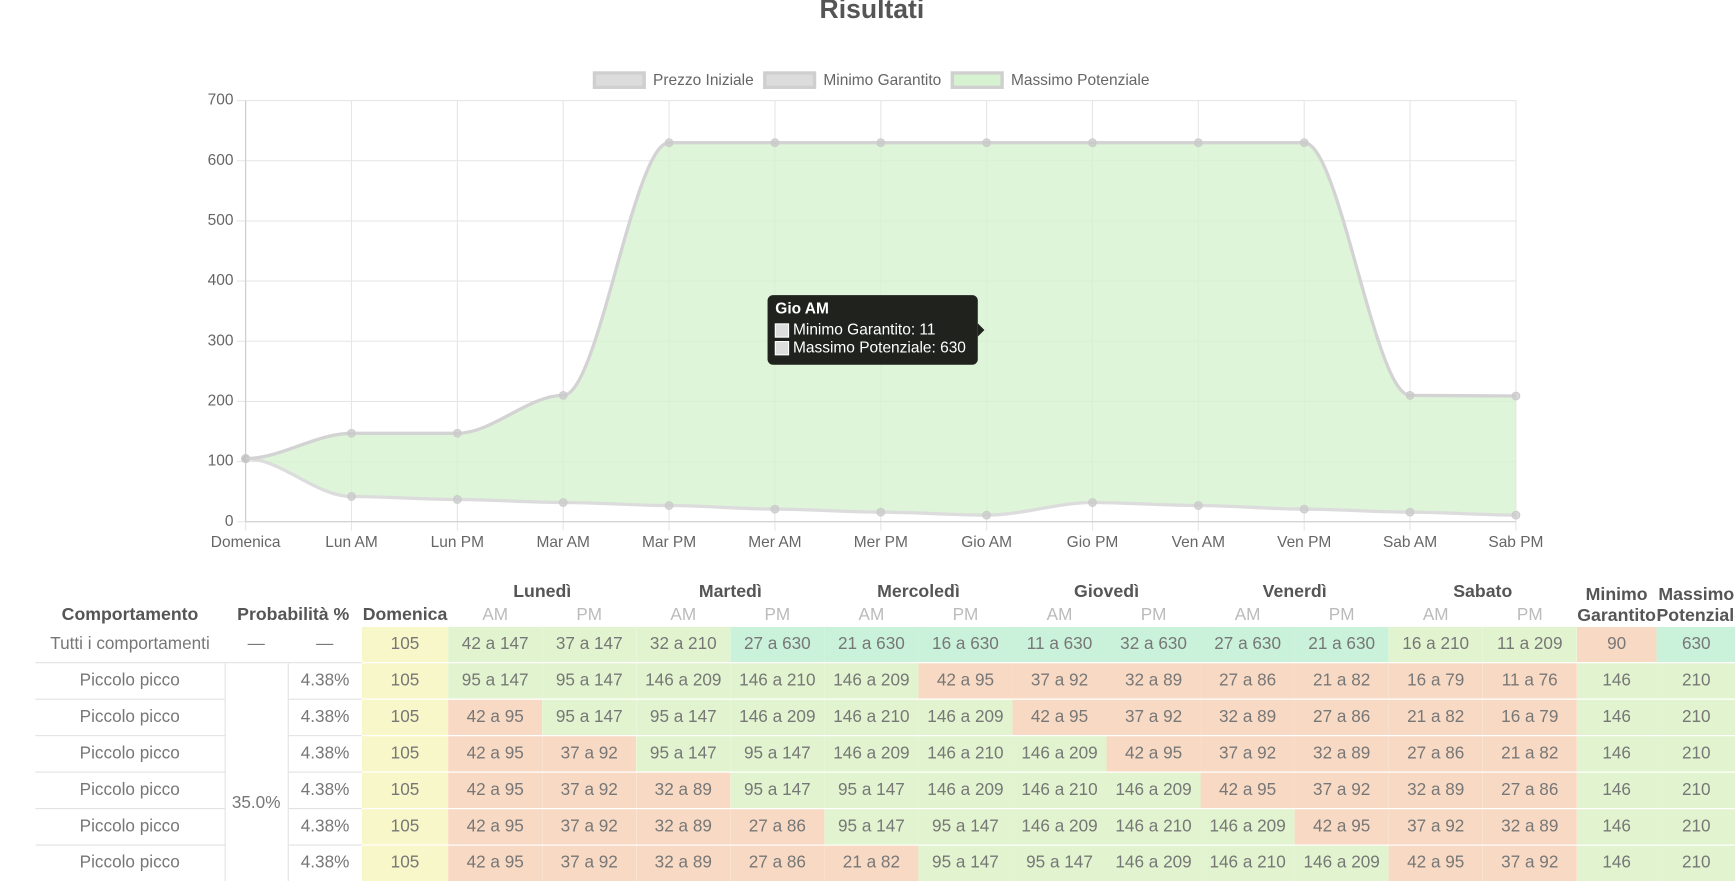 The width and height of the screenshot is (1735, 881). Describe the element at coordinates (882, 80) in the screenshot. I see `legend-label: Minimo Garantito` at that location.